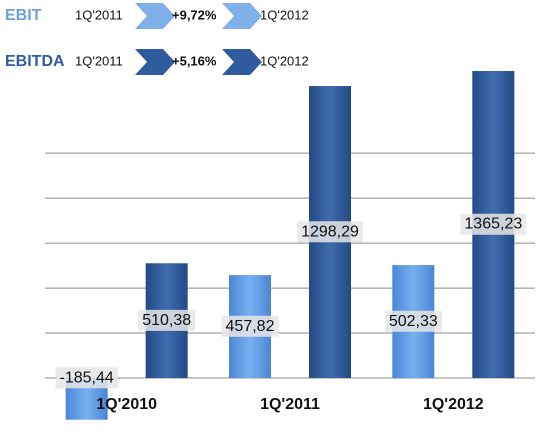  Describe the element at coordinates (290, 404) in the screenshot. I see `x-tick-label: 1Q'2011` at that location.